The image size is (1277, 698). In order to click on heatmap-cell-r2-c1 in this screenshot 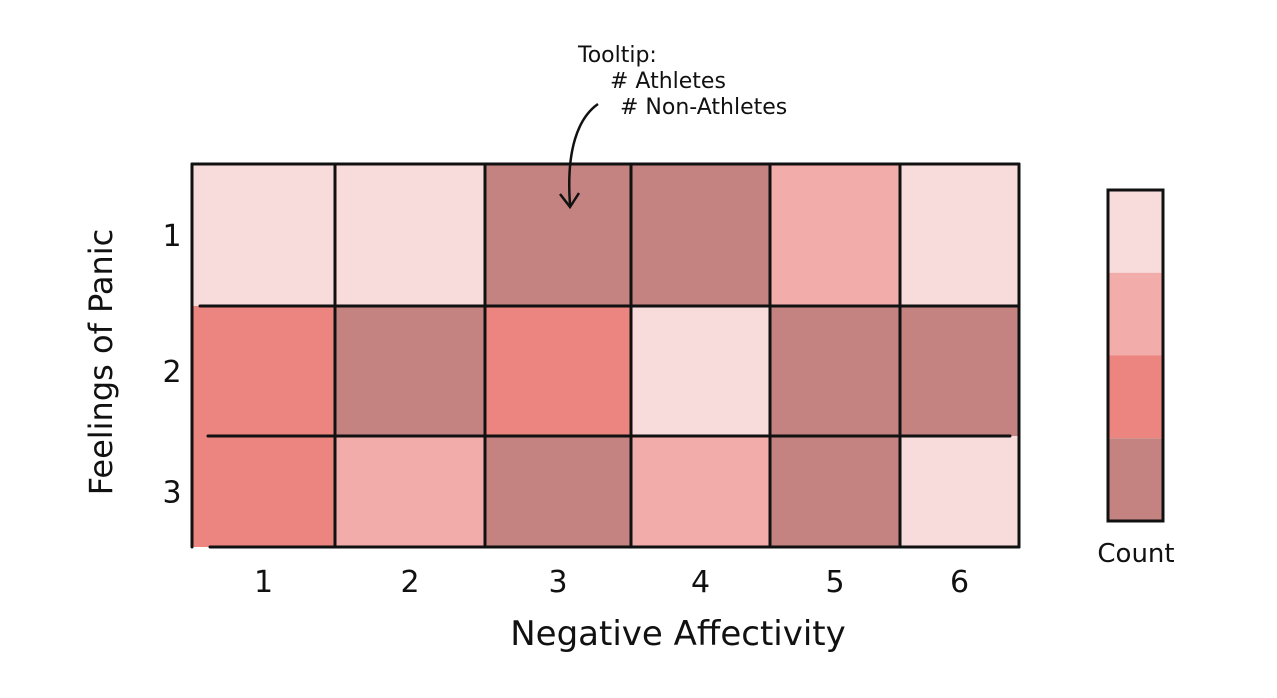, I will do `click(263, 371)`.